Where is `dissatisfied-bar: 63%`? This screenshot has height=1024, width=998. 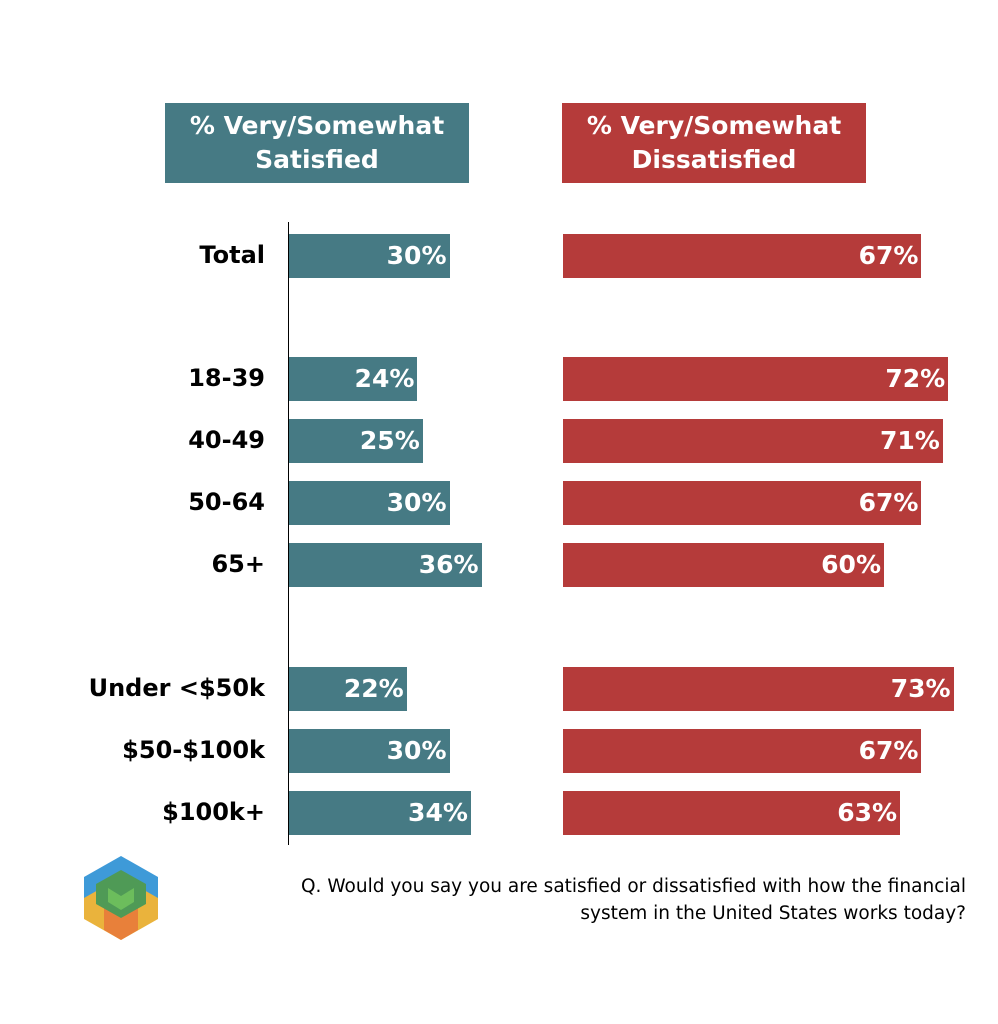
dissatisfied-bar: 63% is located at coordinates (732, 813).